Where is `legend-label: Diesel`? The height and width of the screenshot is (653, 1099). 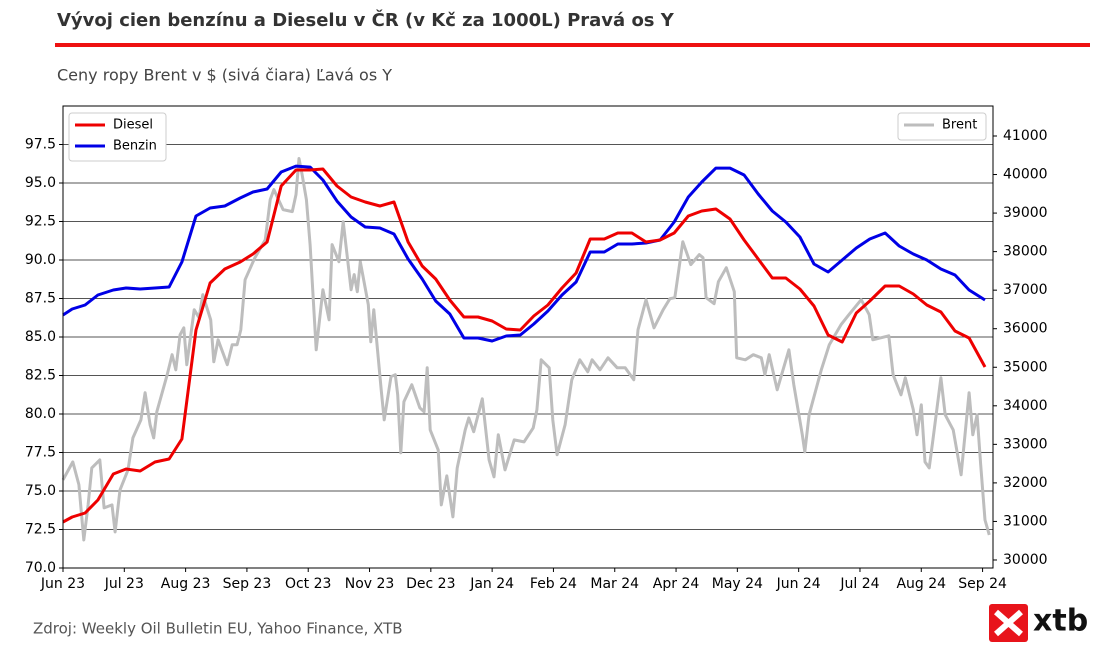 legend-label: Diesel is located at coordinates (133, 125).